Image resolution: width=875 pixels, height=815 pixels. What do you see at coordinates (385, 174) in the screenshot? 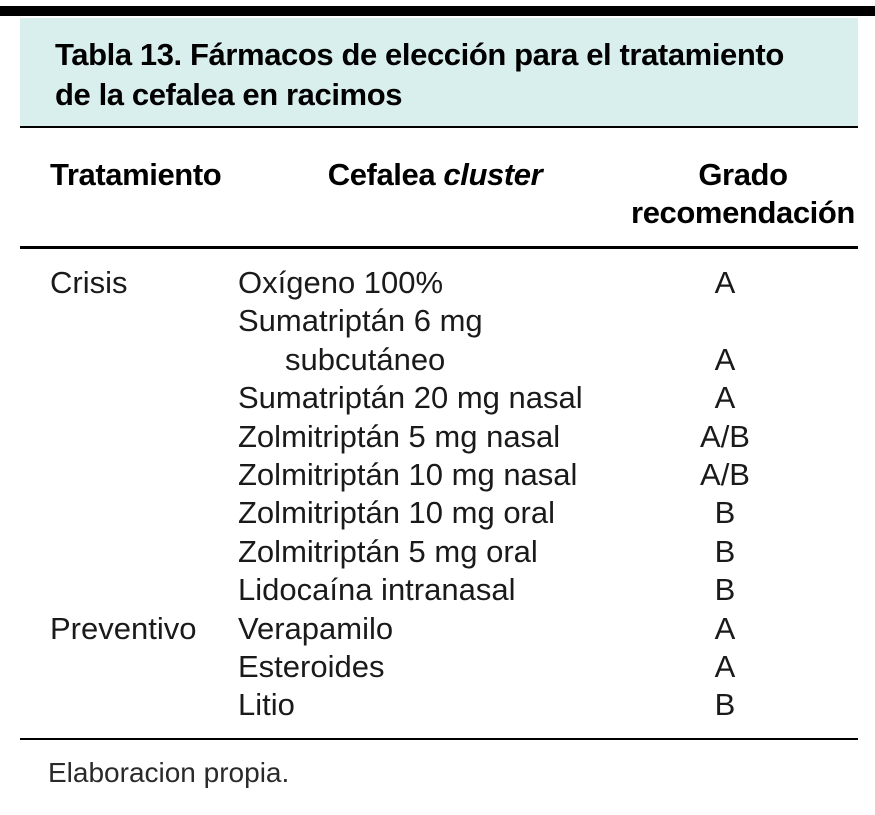
I see `column-header-cefalea-text: Cefalea` at bounding box center [385, 174].